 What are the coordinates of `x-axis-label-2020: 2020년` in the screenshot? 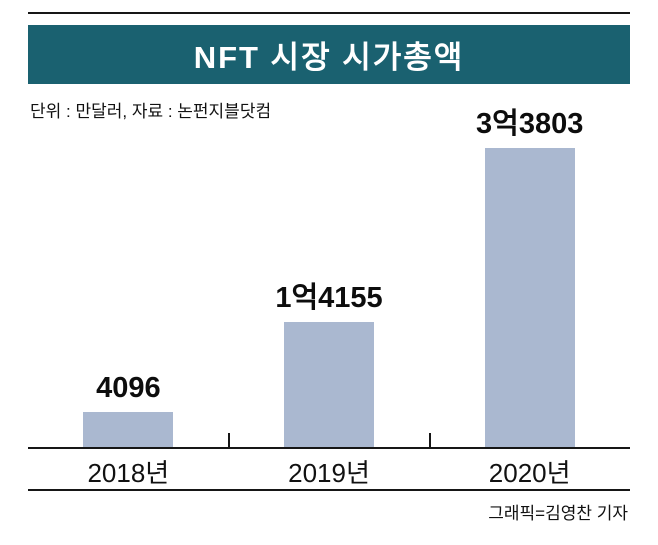 It's located at (529, 473).